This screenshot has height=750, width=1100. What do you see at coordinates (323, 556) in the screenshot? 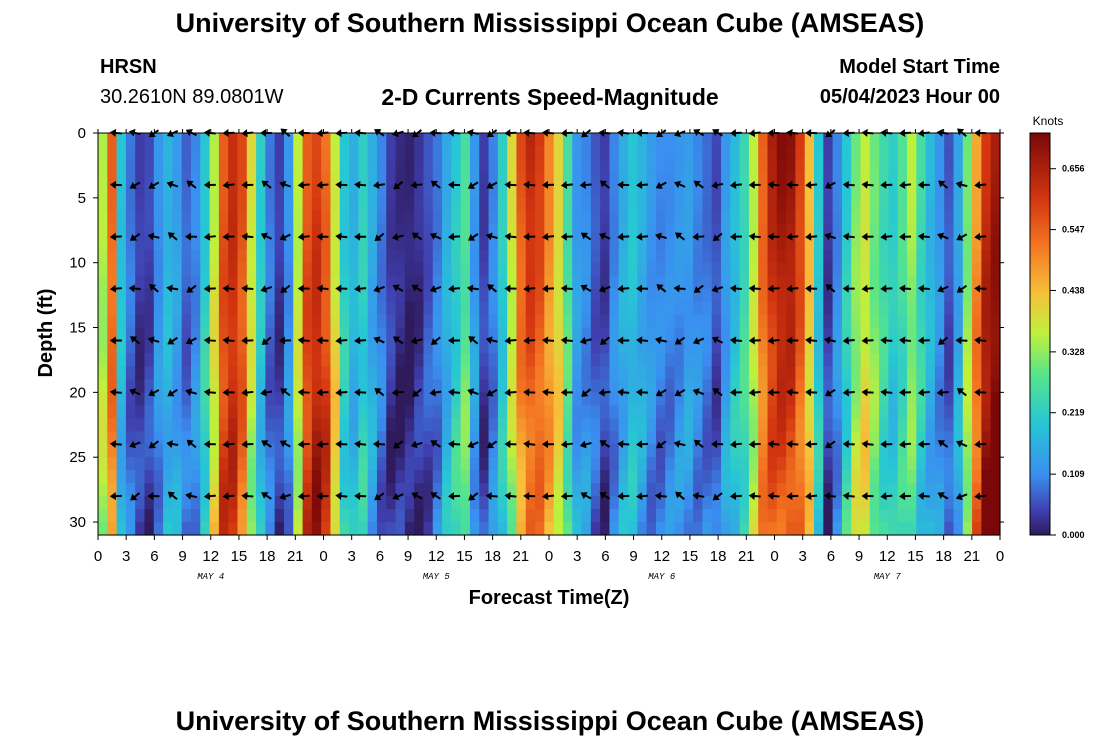
I see `x-tick-label: 0` at bounding box center [323, 556].